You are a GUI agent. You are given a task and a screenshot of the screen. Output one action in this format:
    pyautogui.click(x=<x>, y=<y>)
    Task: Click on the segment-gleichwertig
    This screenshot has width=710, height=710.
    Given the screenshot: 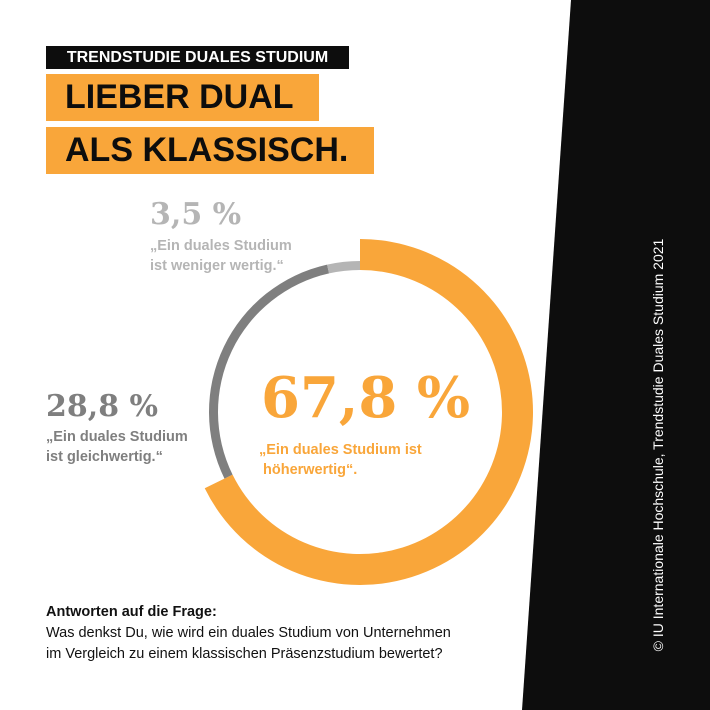 What is the action you would take?
    pyautogui.click(x=269, y=371)
    